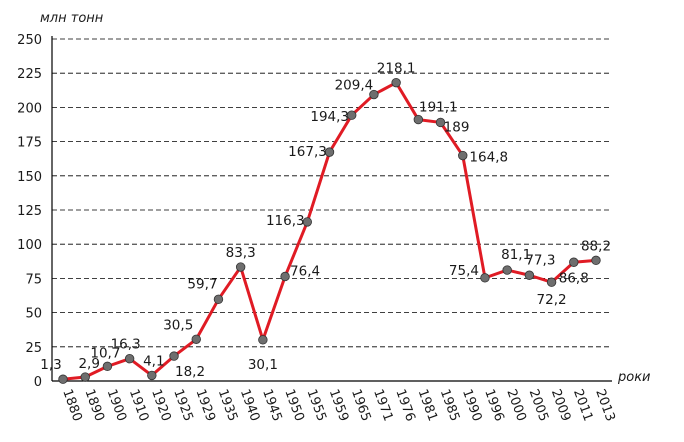 The height and width of the screenshot is (442, 684). I want to click on data-label: 76,4, so click(305, 271).